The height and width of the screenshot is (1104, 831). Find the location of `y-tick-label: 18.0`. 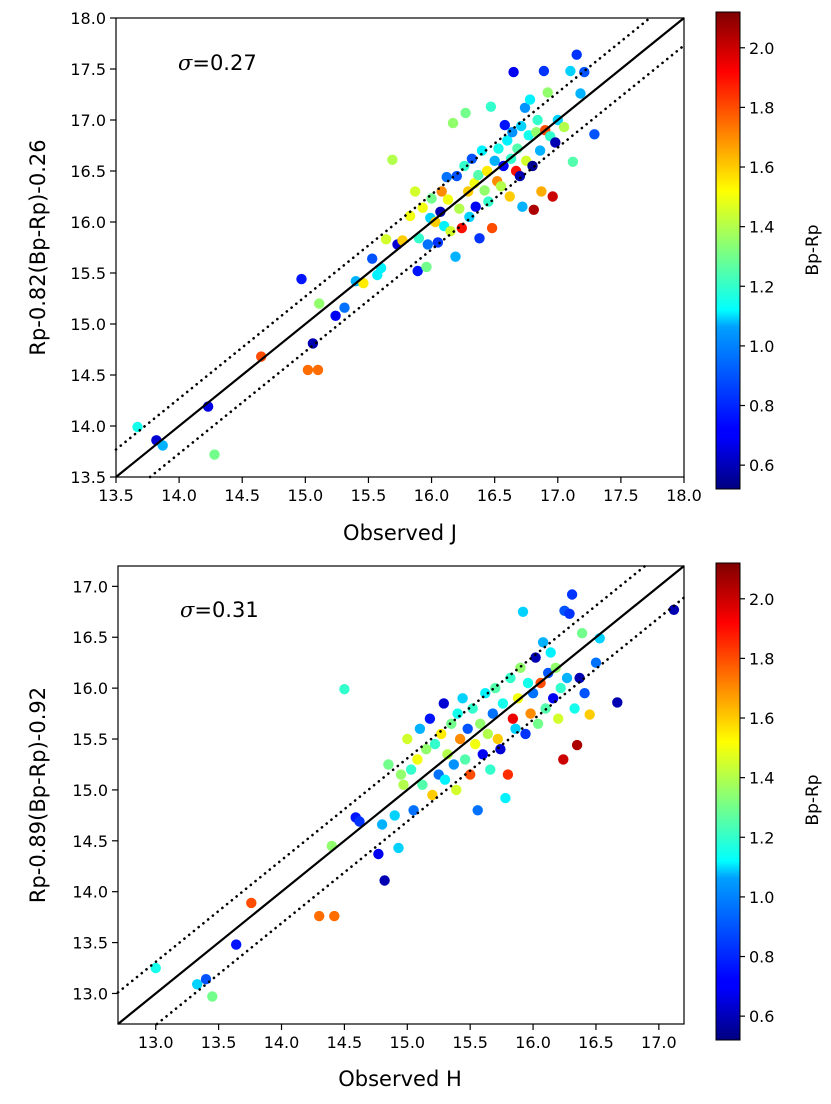

y-tick-label: 18.0 is located at coordinates (88, 18).